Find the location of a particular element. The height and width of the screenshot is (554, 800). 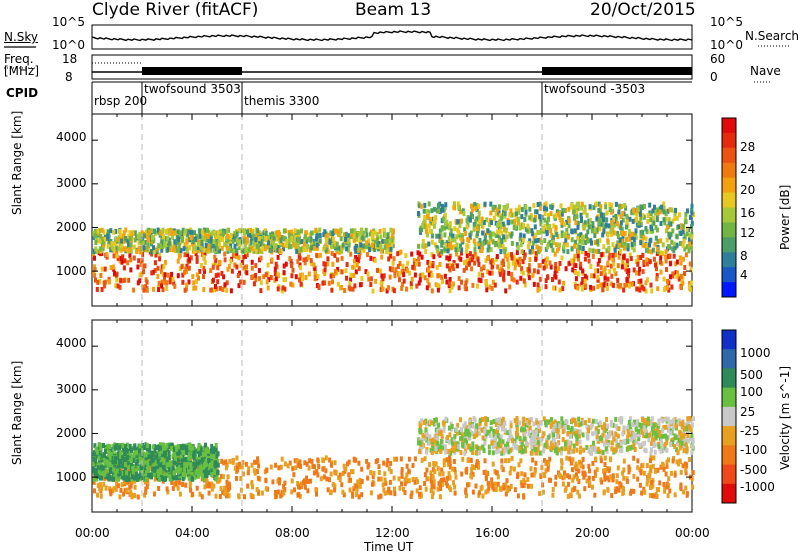

cpid-entry: twofsound -3503 is located at coordinates (595, 89).